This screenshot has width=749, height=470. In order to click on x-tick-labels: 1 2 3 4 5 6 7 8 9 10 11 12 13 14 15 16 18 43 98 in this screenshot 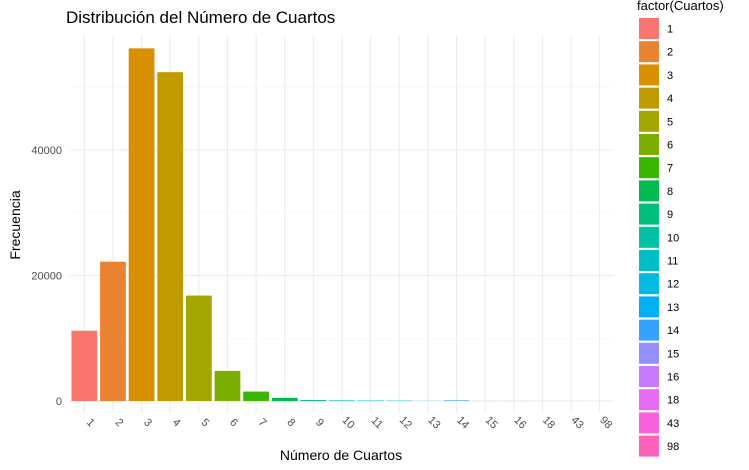, I will do `click(349, 422)`.